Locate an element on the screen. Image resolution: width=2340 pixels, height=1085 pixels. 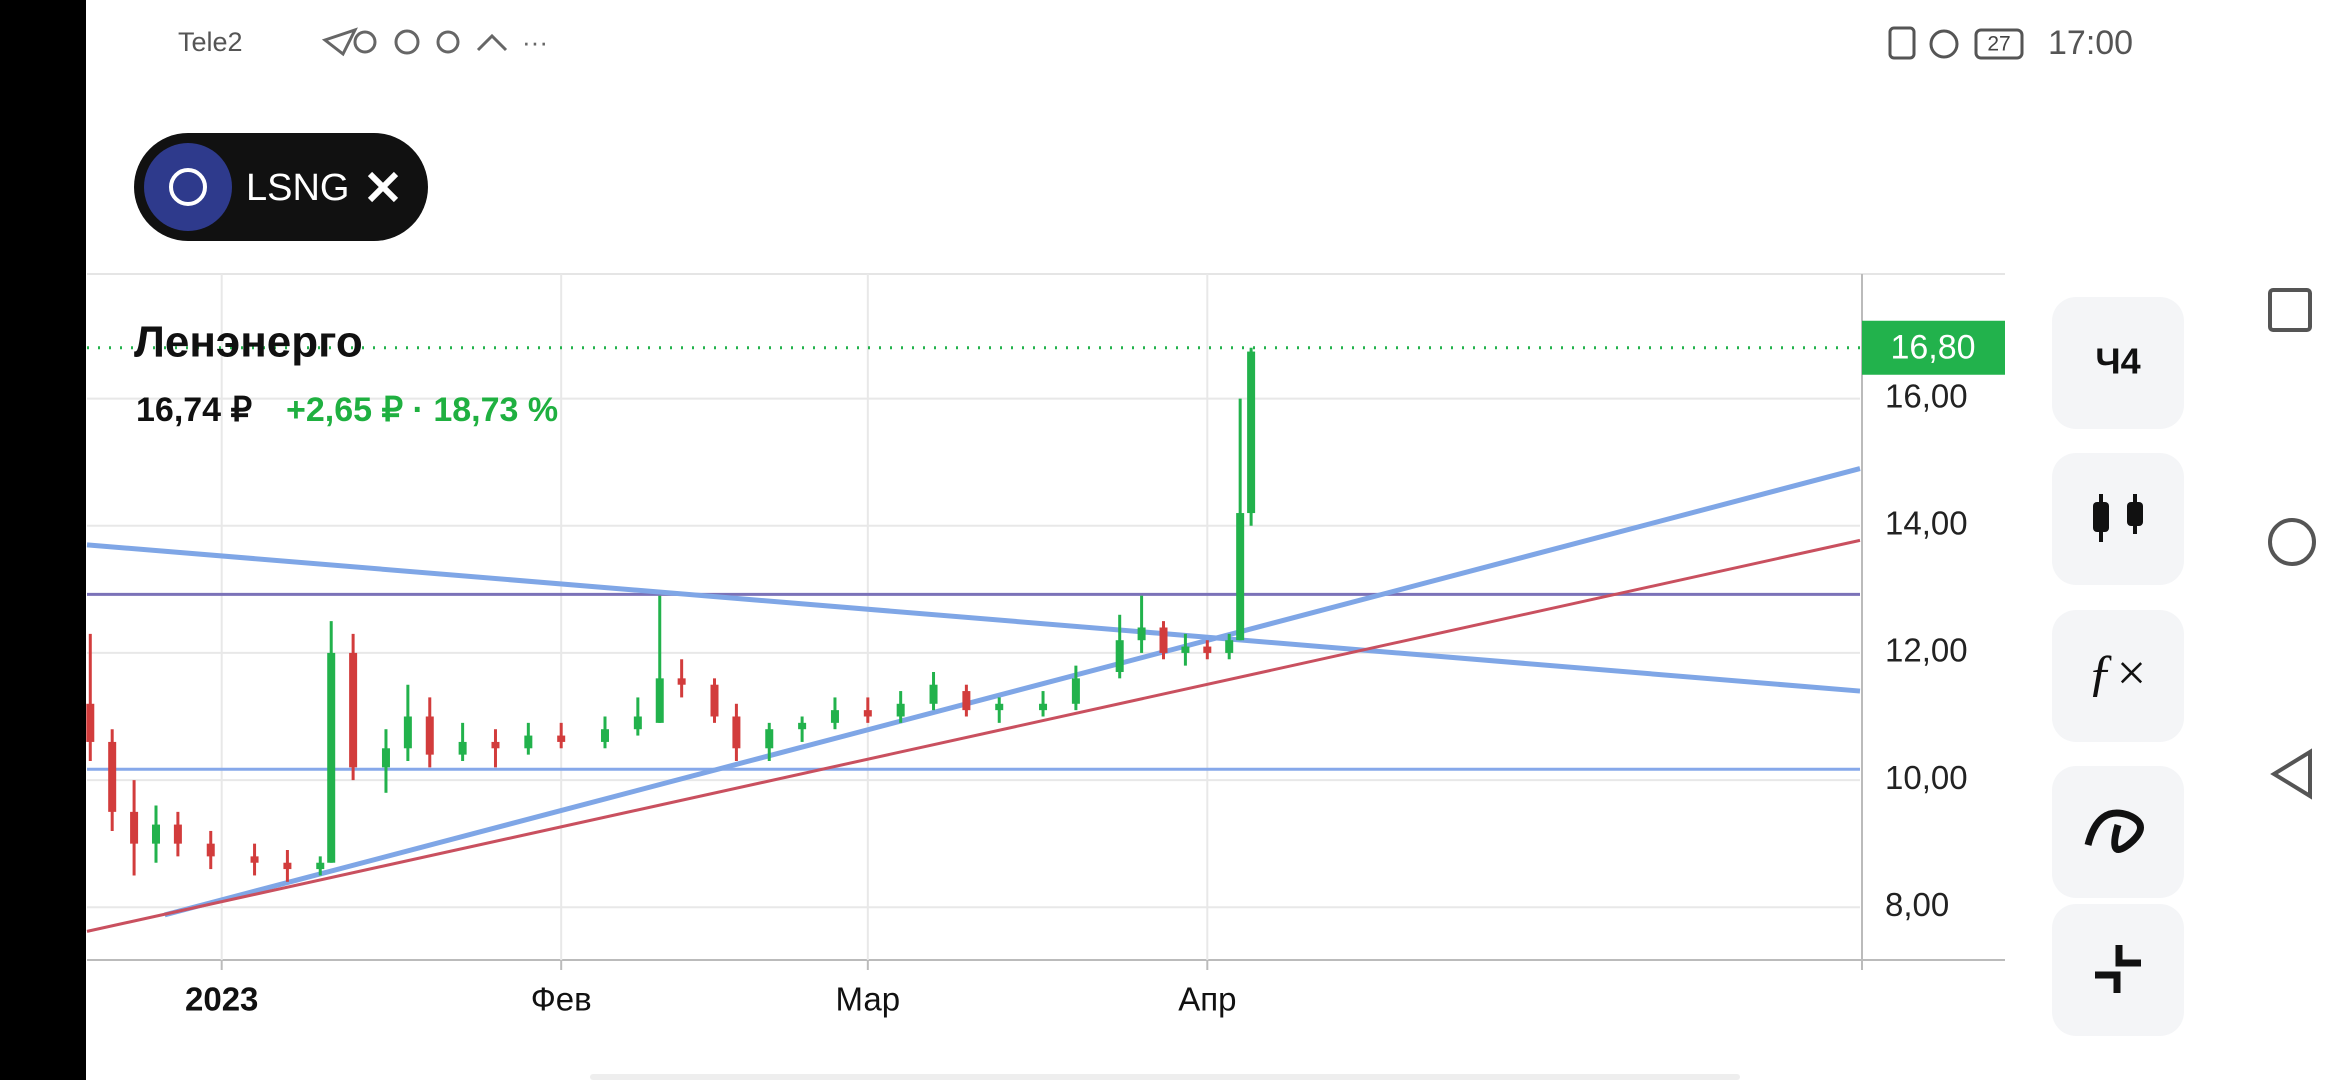
logo-ring is located at coordinates (188, 187).